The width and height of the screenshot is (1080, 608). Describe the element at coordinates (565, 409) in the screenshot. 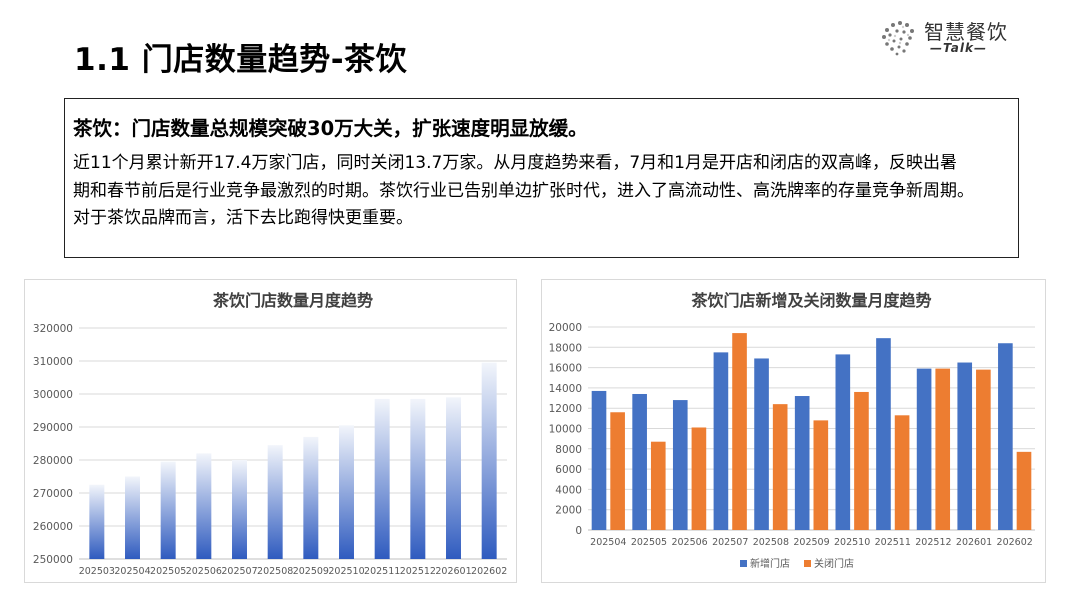

I see `y-tick-label: 12000` at that location.